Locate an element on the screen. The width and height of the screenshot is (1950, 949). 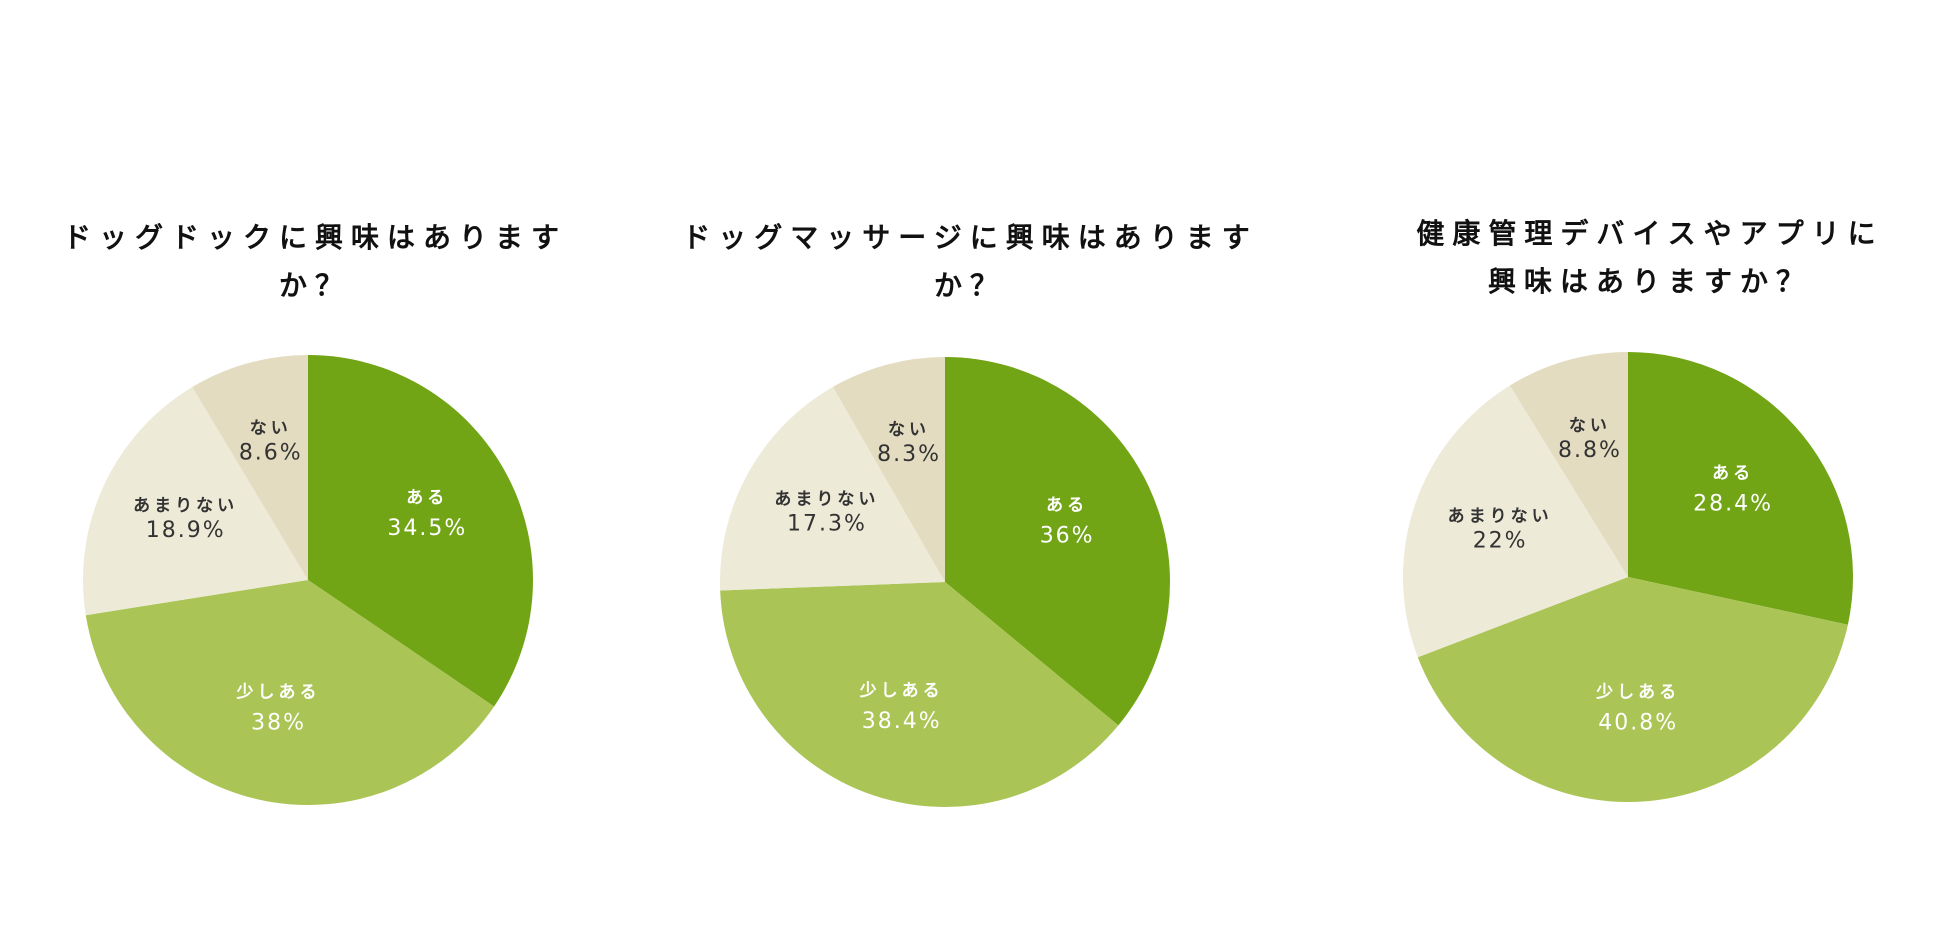
chart-title-line: ドッグマッサージに興味はありますか？ is located at coordinates (970, 261).